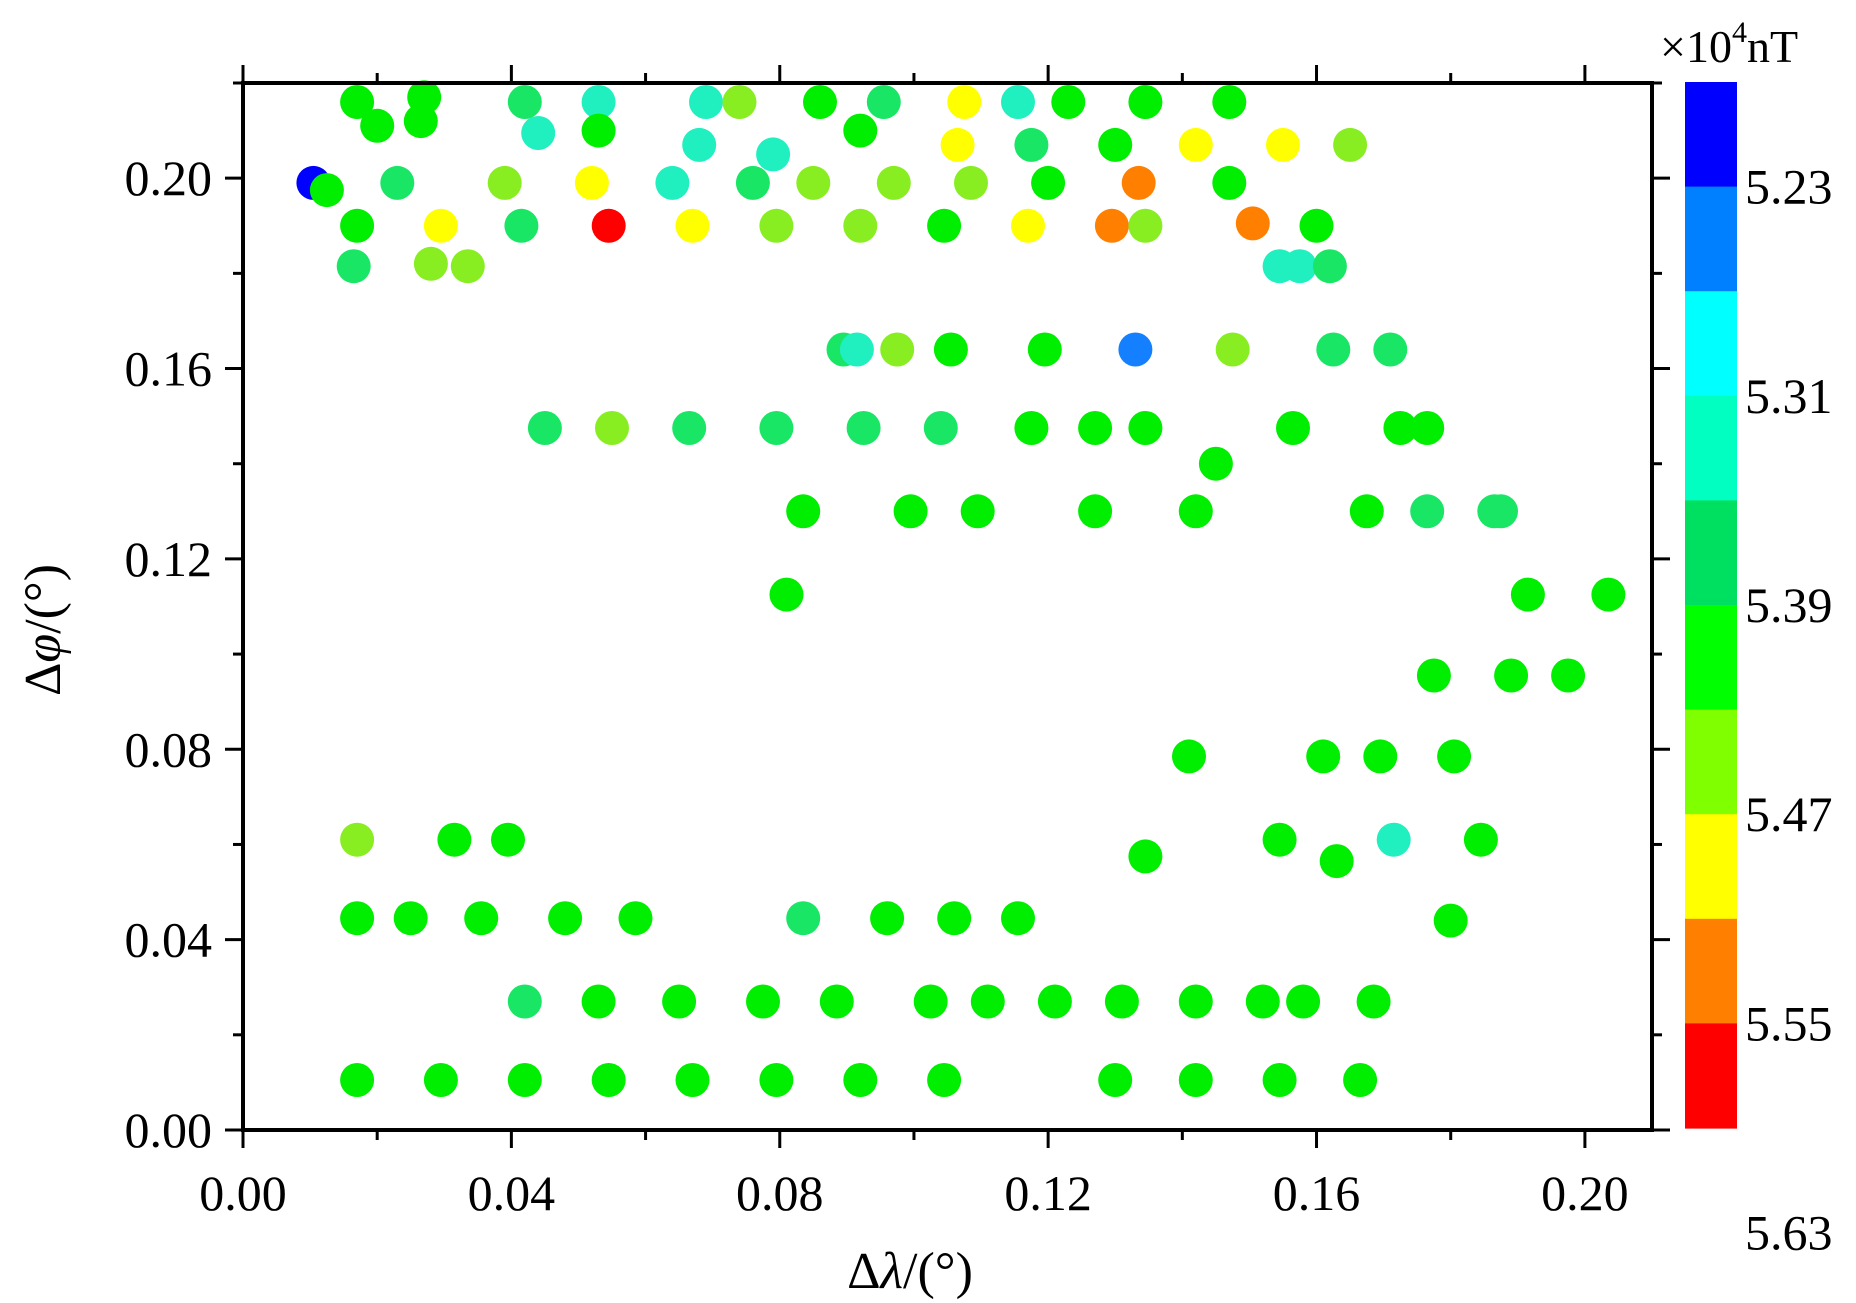 The height and width of the screenshot is (1303, 1856). I want to click on y-tick-label: 0.20, so click(169, 178).